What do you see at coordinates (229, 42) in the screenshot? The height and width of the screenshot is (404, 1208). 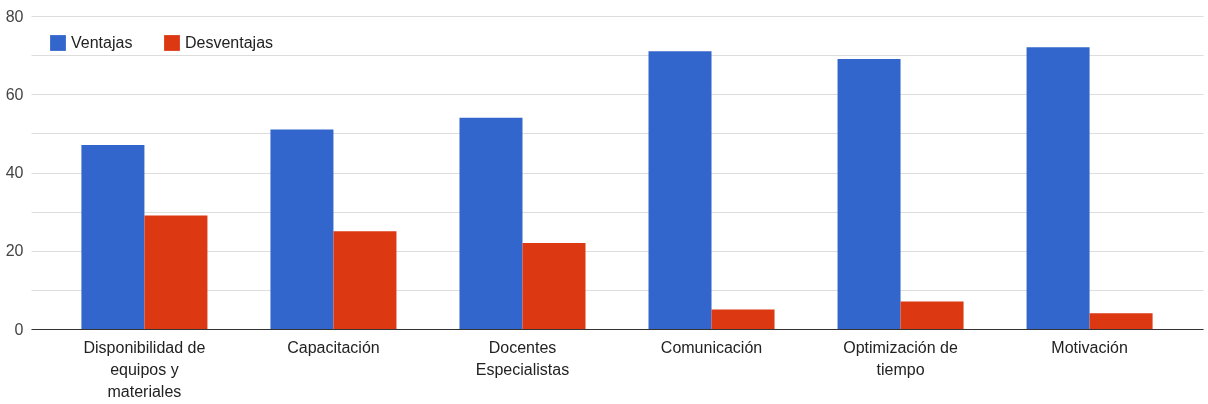 I see `legend-label: Desventajas` at bounding box center [229, 42].